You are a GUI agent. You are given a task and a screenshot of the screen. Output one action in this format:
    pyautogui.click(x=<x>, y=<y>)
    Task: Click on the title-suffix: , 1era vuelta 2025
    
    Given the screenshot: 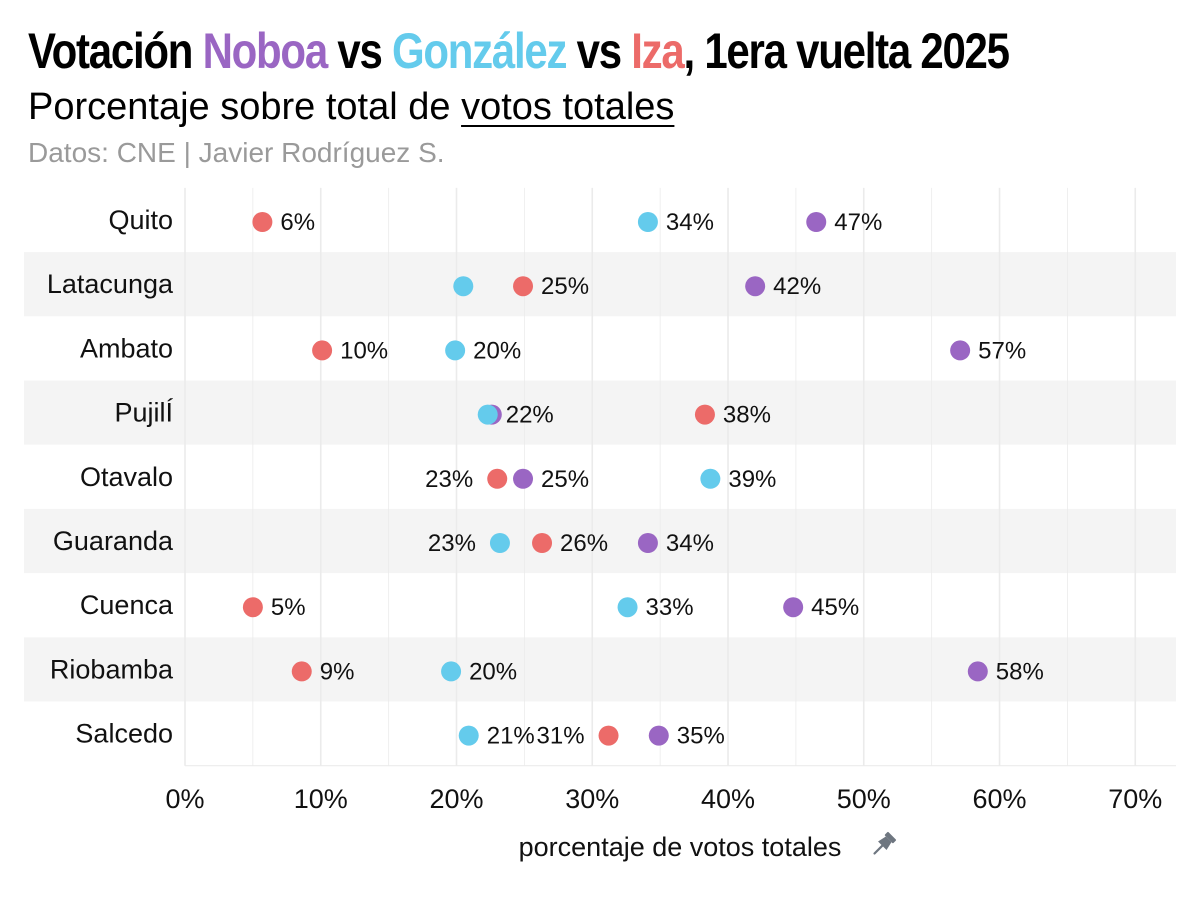 What is the action you would take?
    pyautogui.click(x=846, y=51)
    